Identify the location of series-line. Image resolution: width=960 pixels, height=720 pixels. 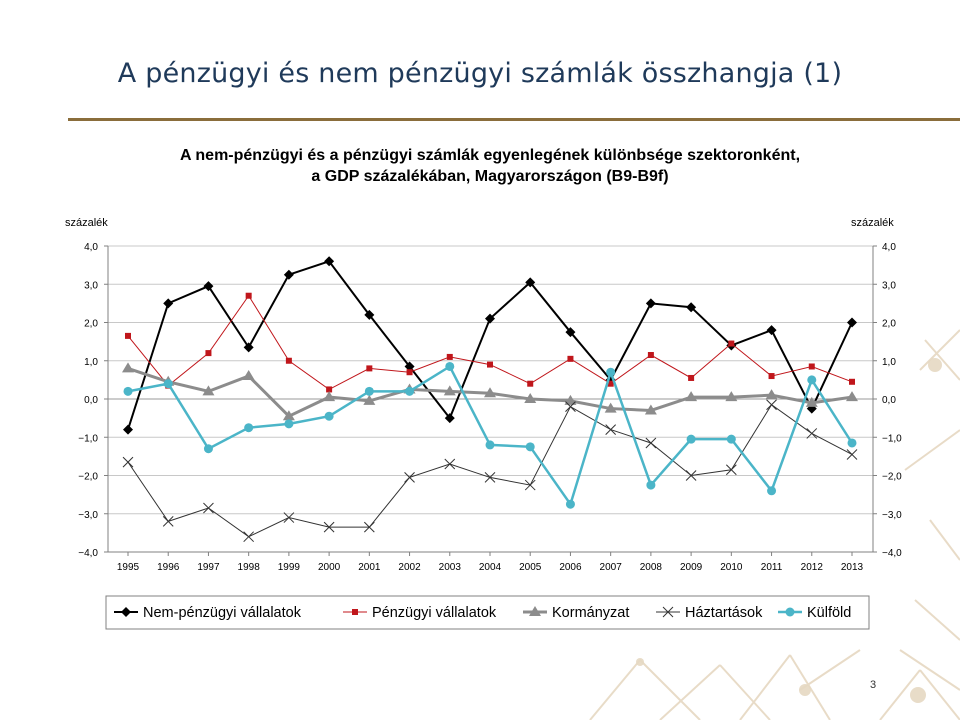
(490, 471).